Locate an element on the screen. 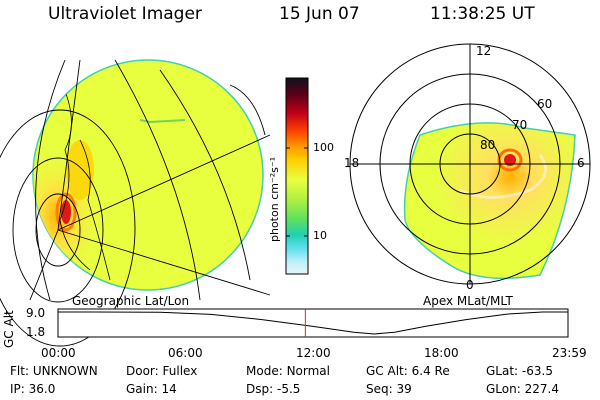 The width and height of the screenshot is (600, 400). auroral-oval is located at coordinates (489, 201).